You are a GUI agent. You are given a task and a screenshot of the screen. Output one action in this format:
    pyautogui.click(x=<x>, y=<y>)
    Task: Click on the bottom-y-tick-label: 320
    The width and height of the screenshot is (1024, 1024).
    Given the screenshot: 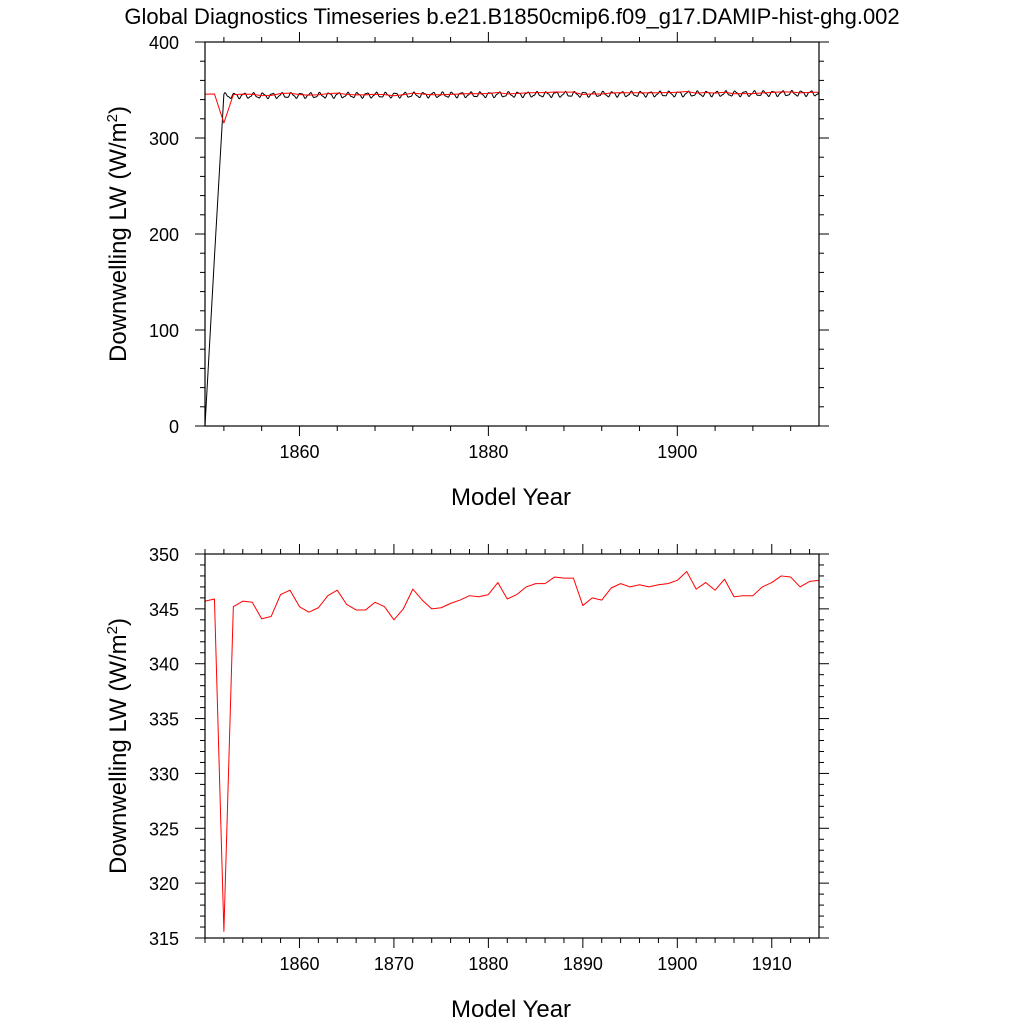 What is the action you would take?
    pyautogui.click(x=164, y=884)
    